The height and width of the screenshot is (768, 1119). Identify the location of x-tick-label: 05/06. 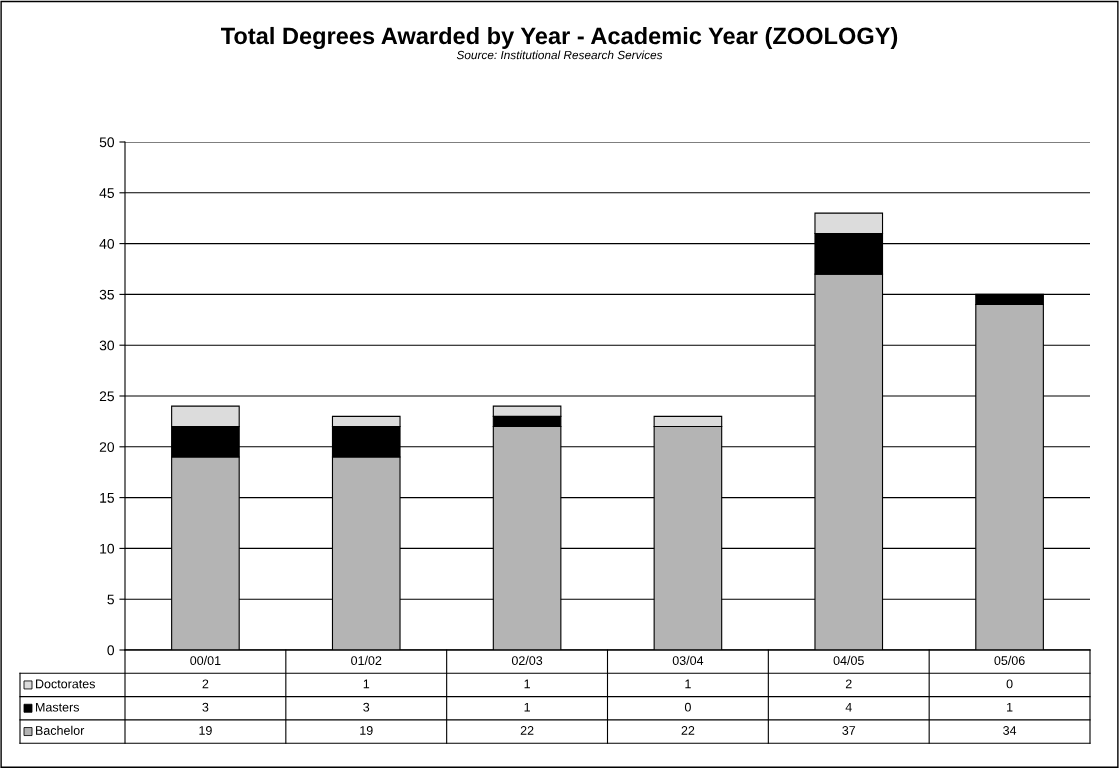
(1009, 660).